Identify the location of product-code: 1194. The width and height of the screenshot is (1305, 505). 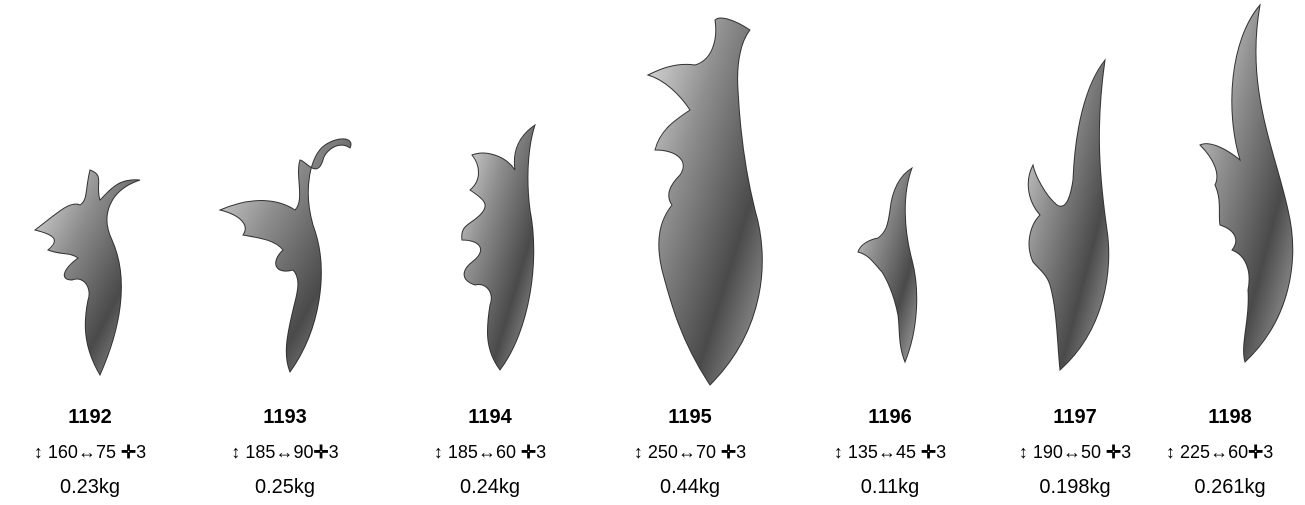
(490, 417).